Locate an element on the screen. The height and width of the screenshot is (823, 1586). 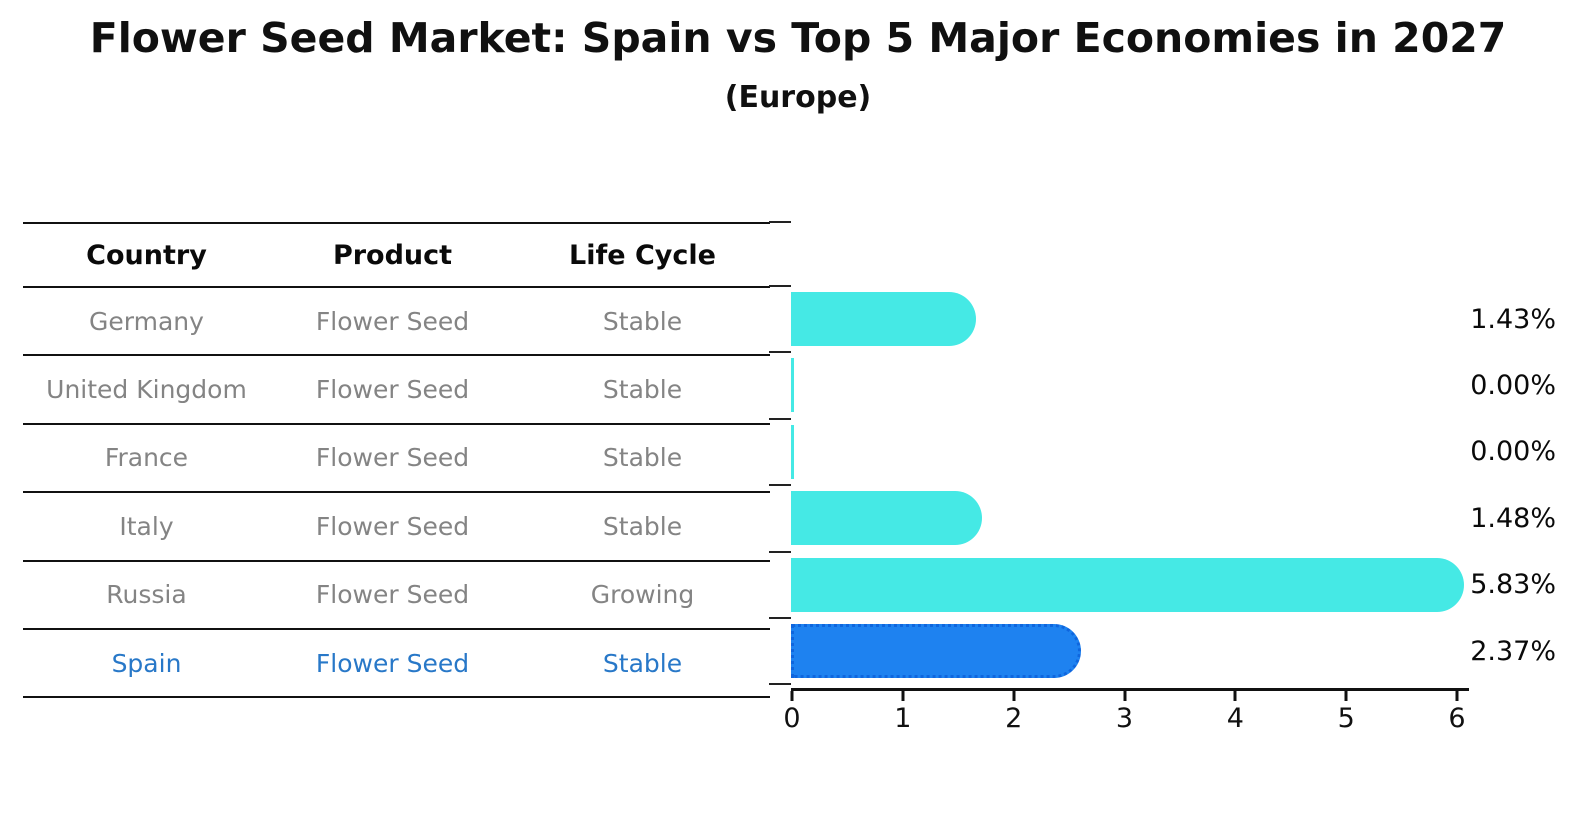
table-row: France Flower Seed Stable is located at coordinates (396, 456).